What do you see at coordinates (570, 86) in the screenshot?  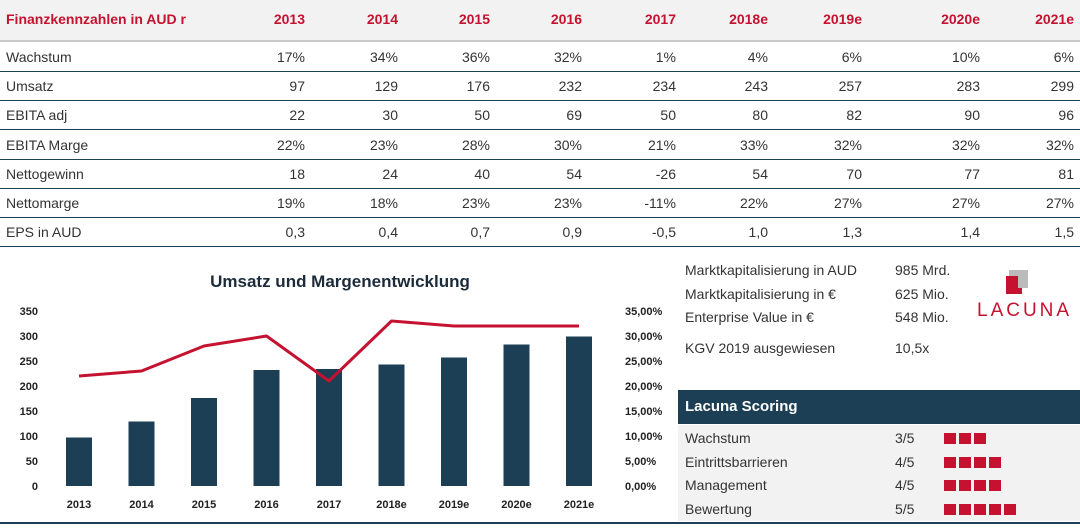 I see `table-cell: 232` at bounding box center [570, 86].